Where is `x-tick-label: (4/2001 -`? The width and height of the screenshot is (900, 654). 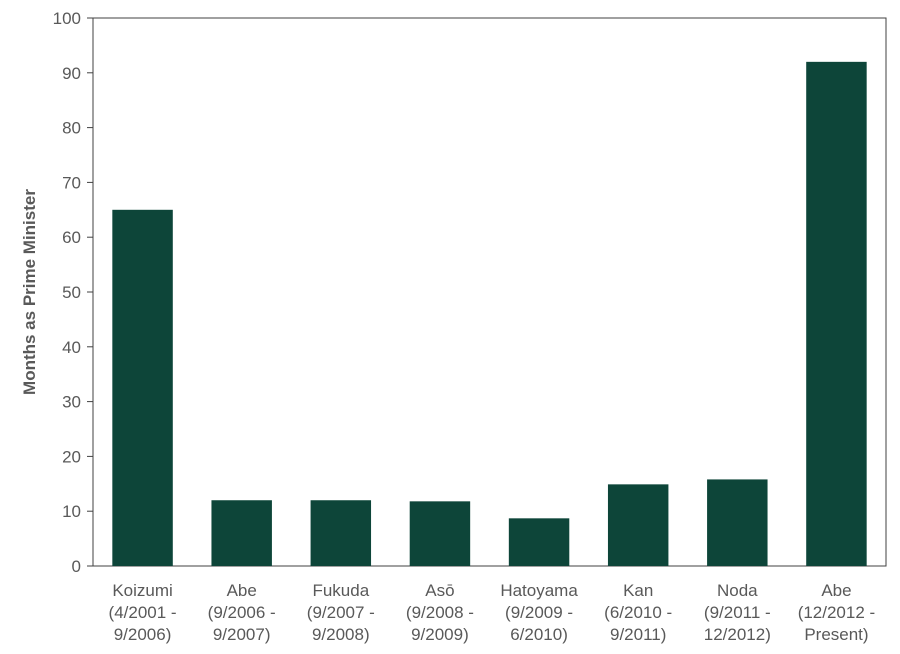 x-tick-label: (4/2001 - is located at coordinates (143, 612).